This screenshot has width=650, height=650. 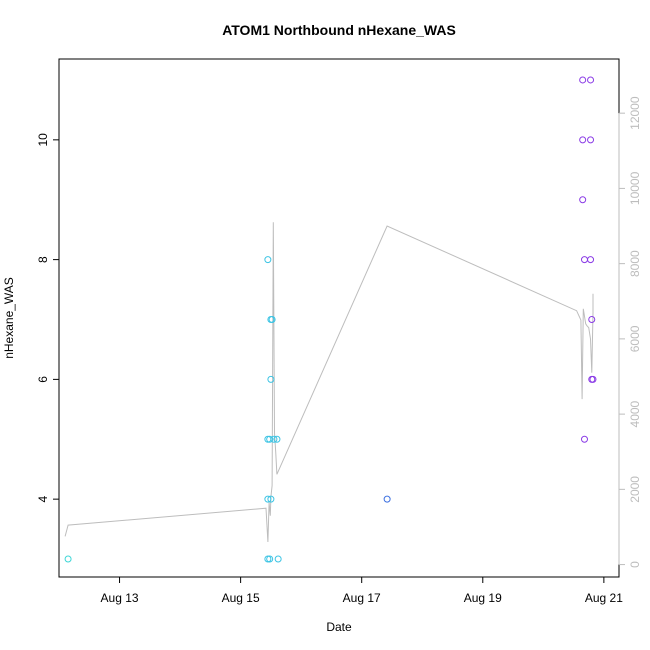 I want to click on x-tick-label: Aug 21, so click(x=604, y=598).